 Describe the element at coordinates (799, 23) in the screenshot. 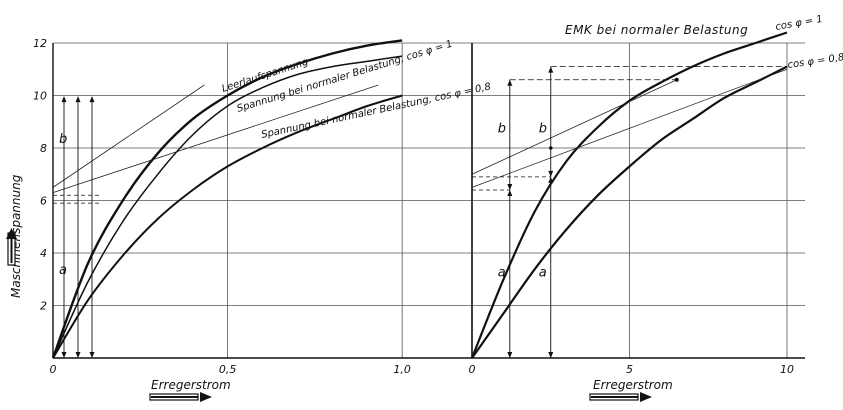

I see `right-cos1-label: cos φ = 1` at that location.